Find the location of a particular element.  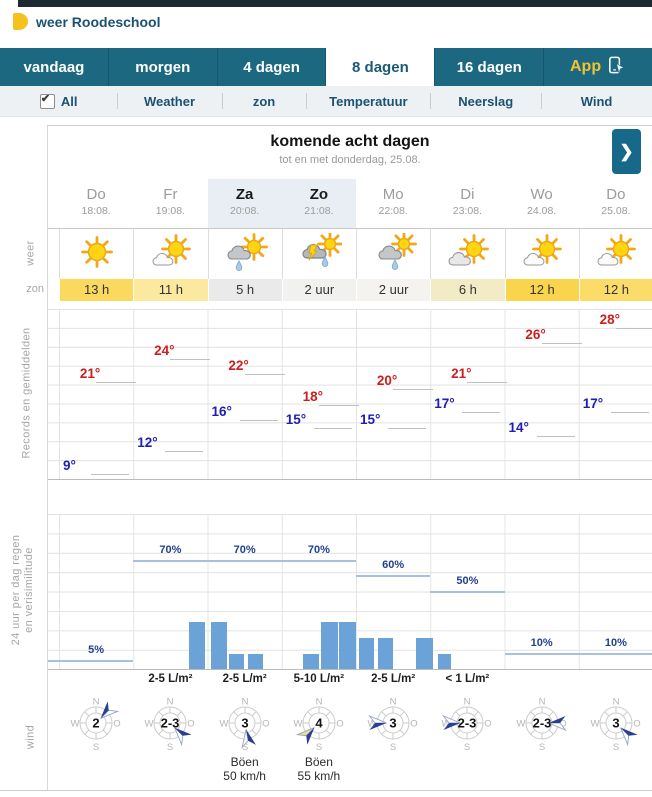

precipitation-amount: 2-5 L/m² is located at coordinates (170, 679).